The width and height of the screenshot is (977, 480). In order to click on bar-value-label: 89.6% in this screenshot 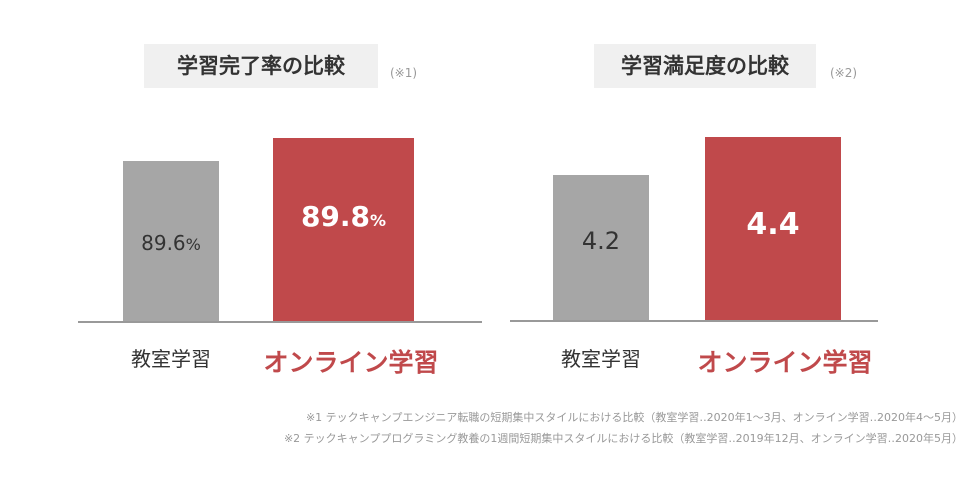, I will do `click(171, 243)`.